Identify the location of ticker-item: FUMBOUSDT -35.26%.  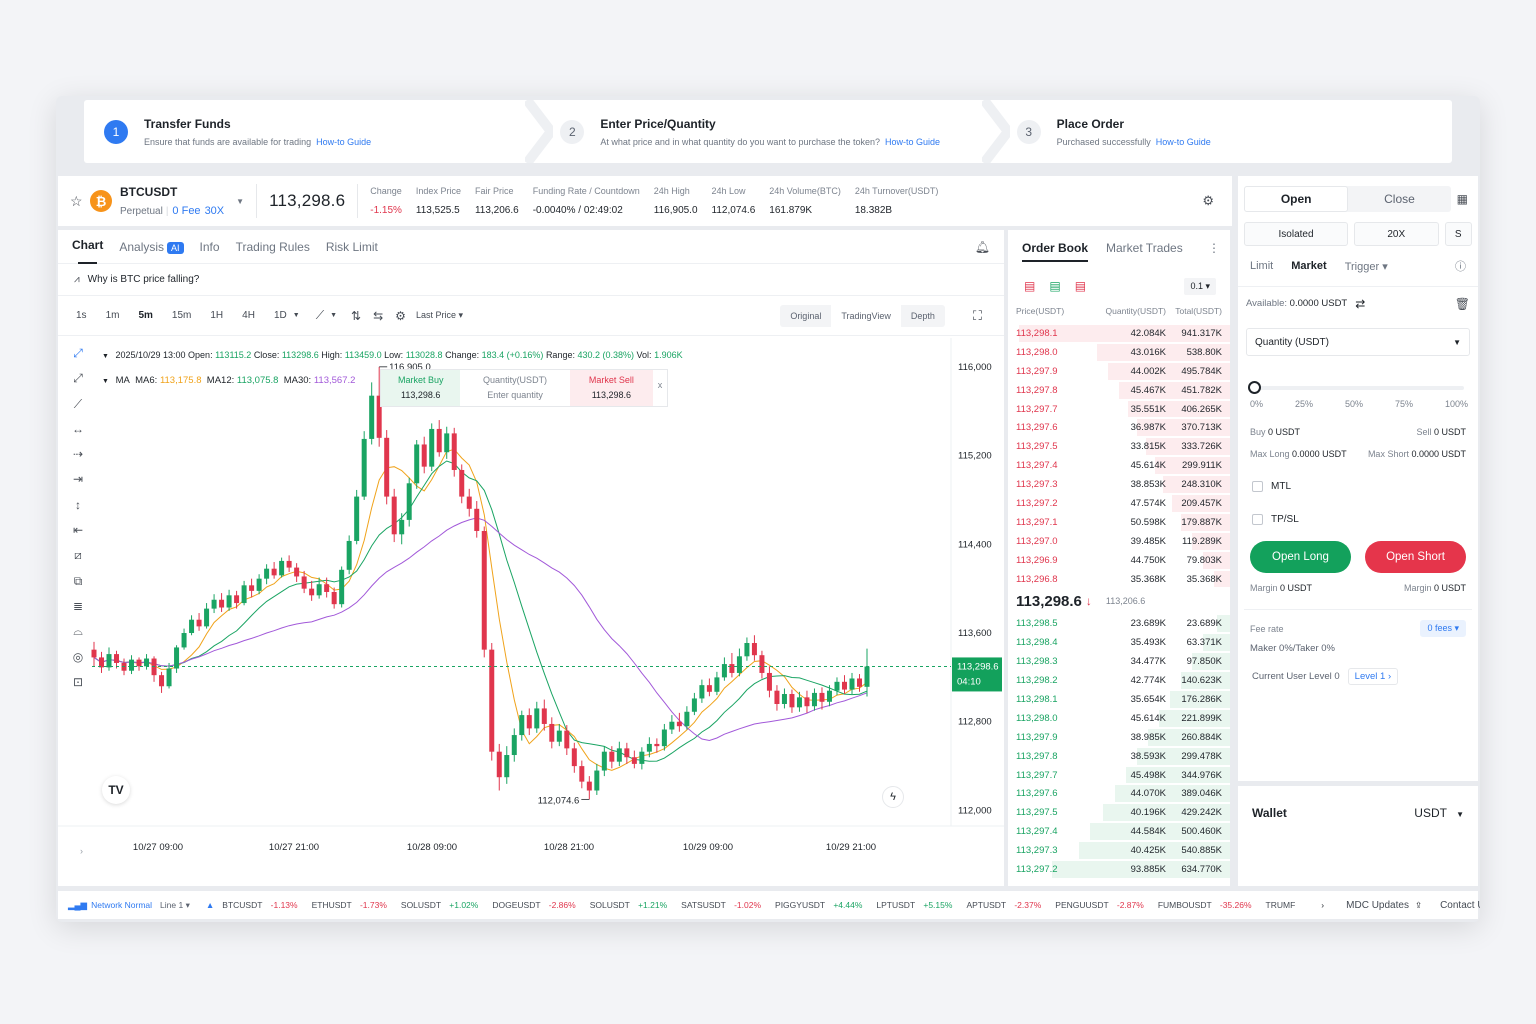
(1205, 905).